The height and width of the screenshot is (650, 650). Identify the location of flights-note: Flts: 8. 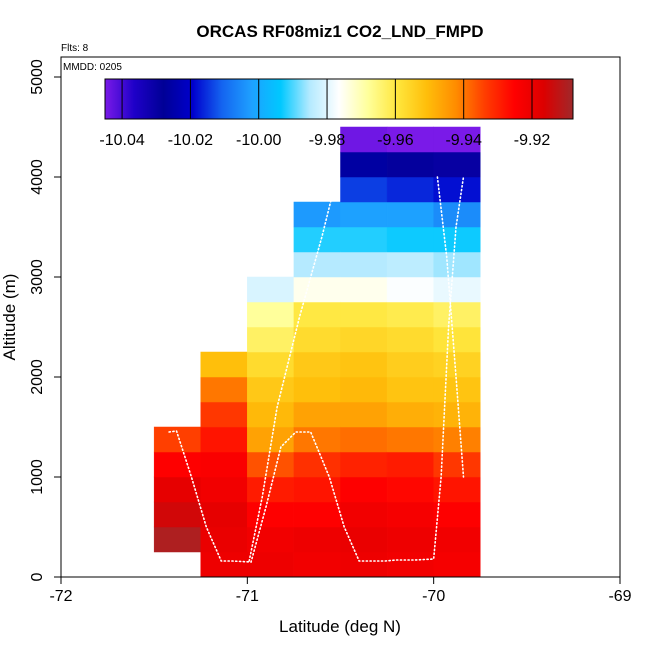
(75, 48).